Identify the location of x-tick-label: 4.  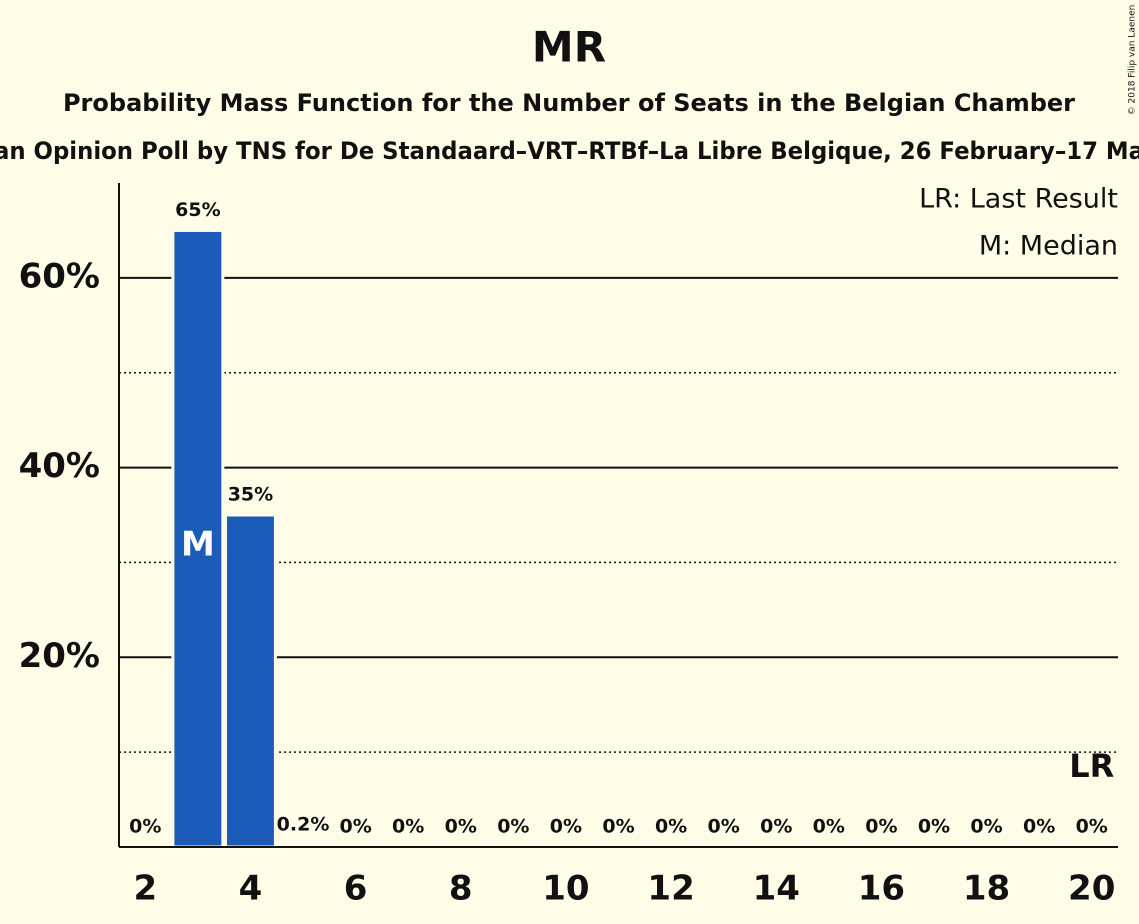
(251, 889).